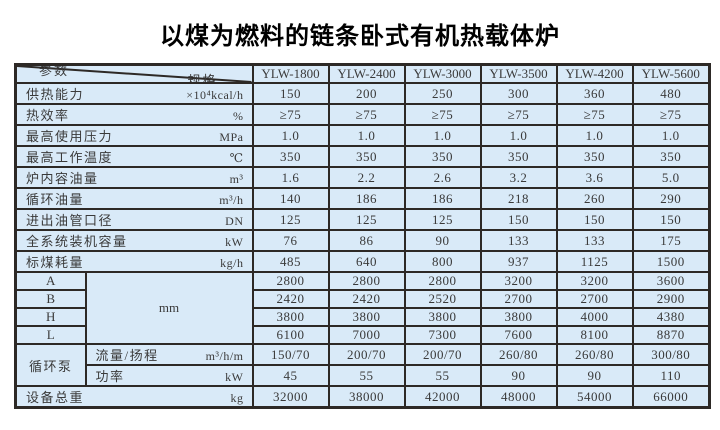 Image resolution: width=720 pixels, height=430 pixels. I want to click on param-cell: 炉内容油量 m³, so click(134, 177).